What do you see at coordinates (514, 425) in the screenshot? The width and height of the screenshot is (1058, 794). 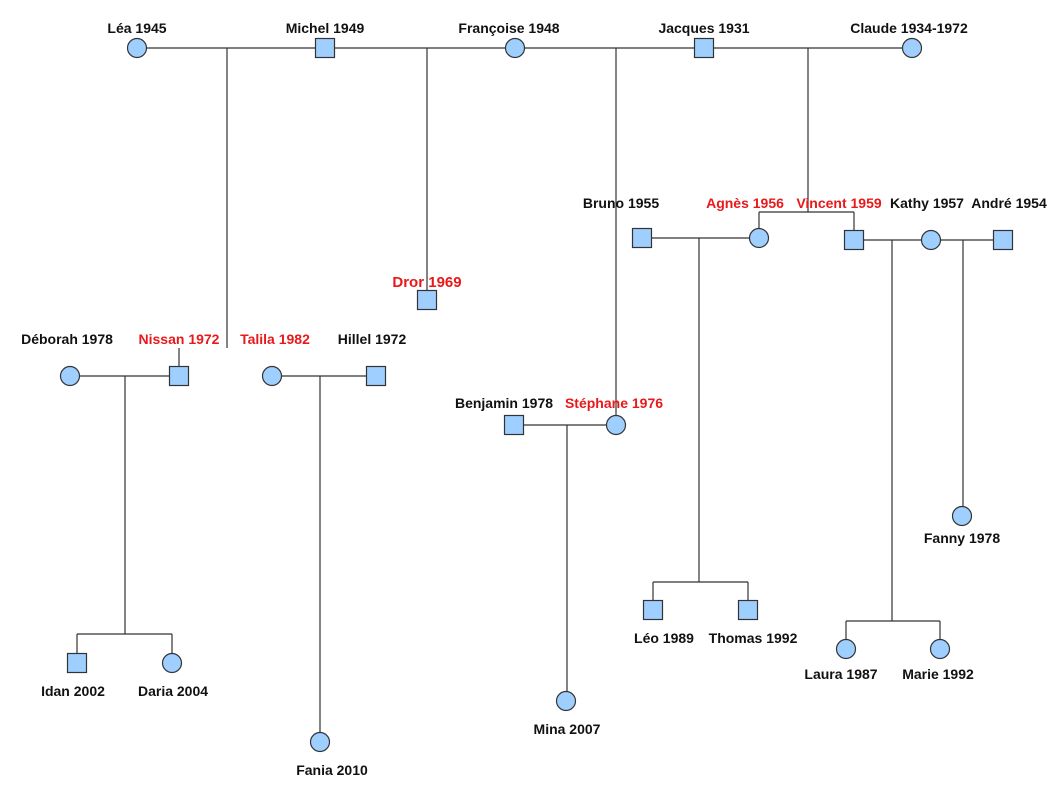 I see `male-node-benjamin` at bounding box center [514, 425].